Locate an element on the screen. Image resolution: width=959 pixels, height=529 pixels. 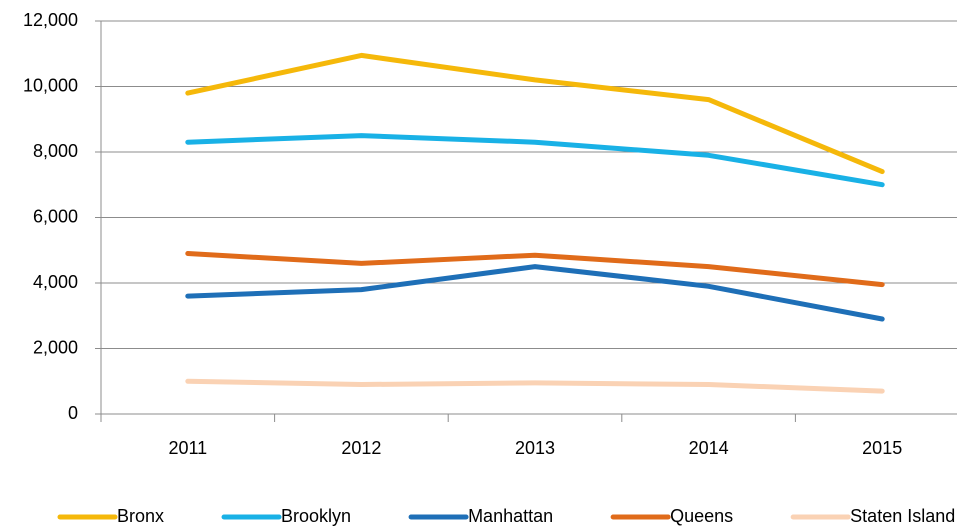
legend-label: Manhattan is located at coordinates (510, 516).